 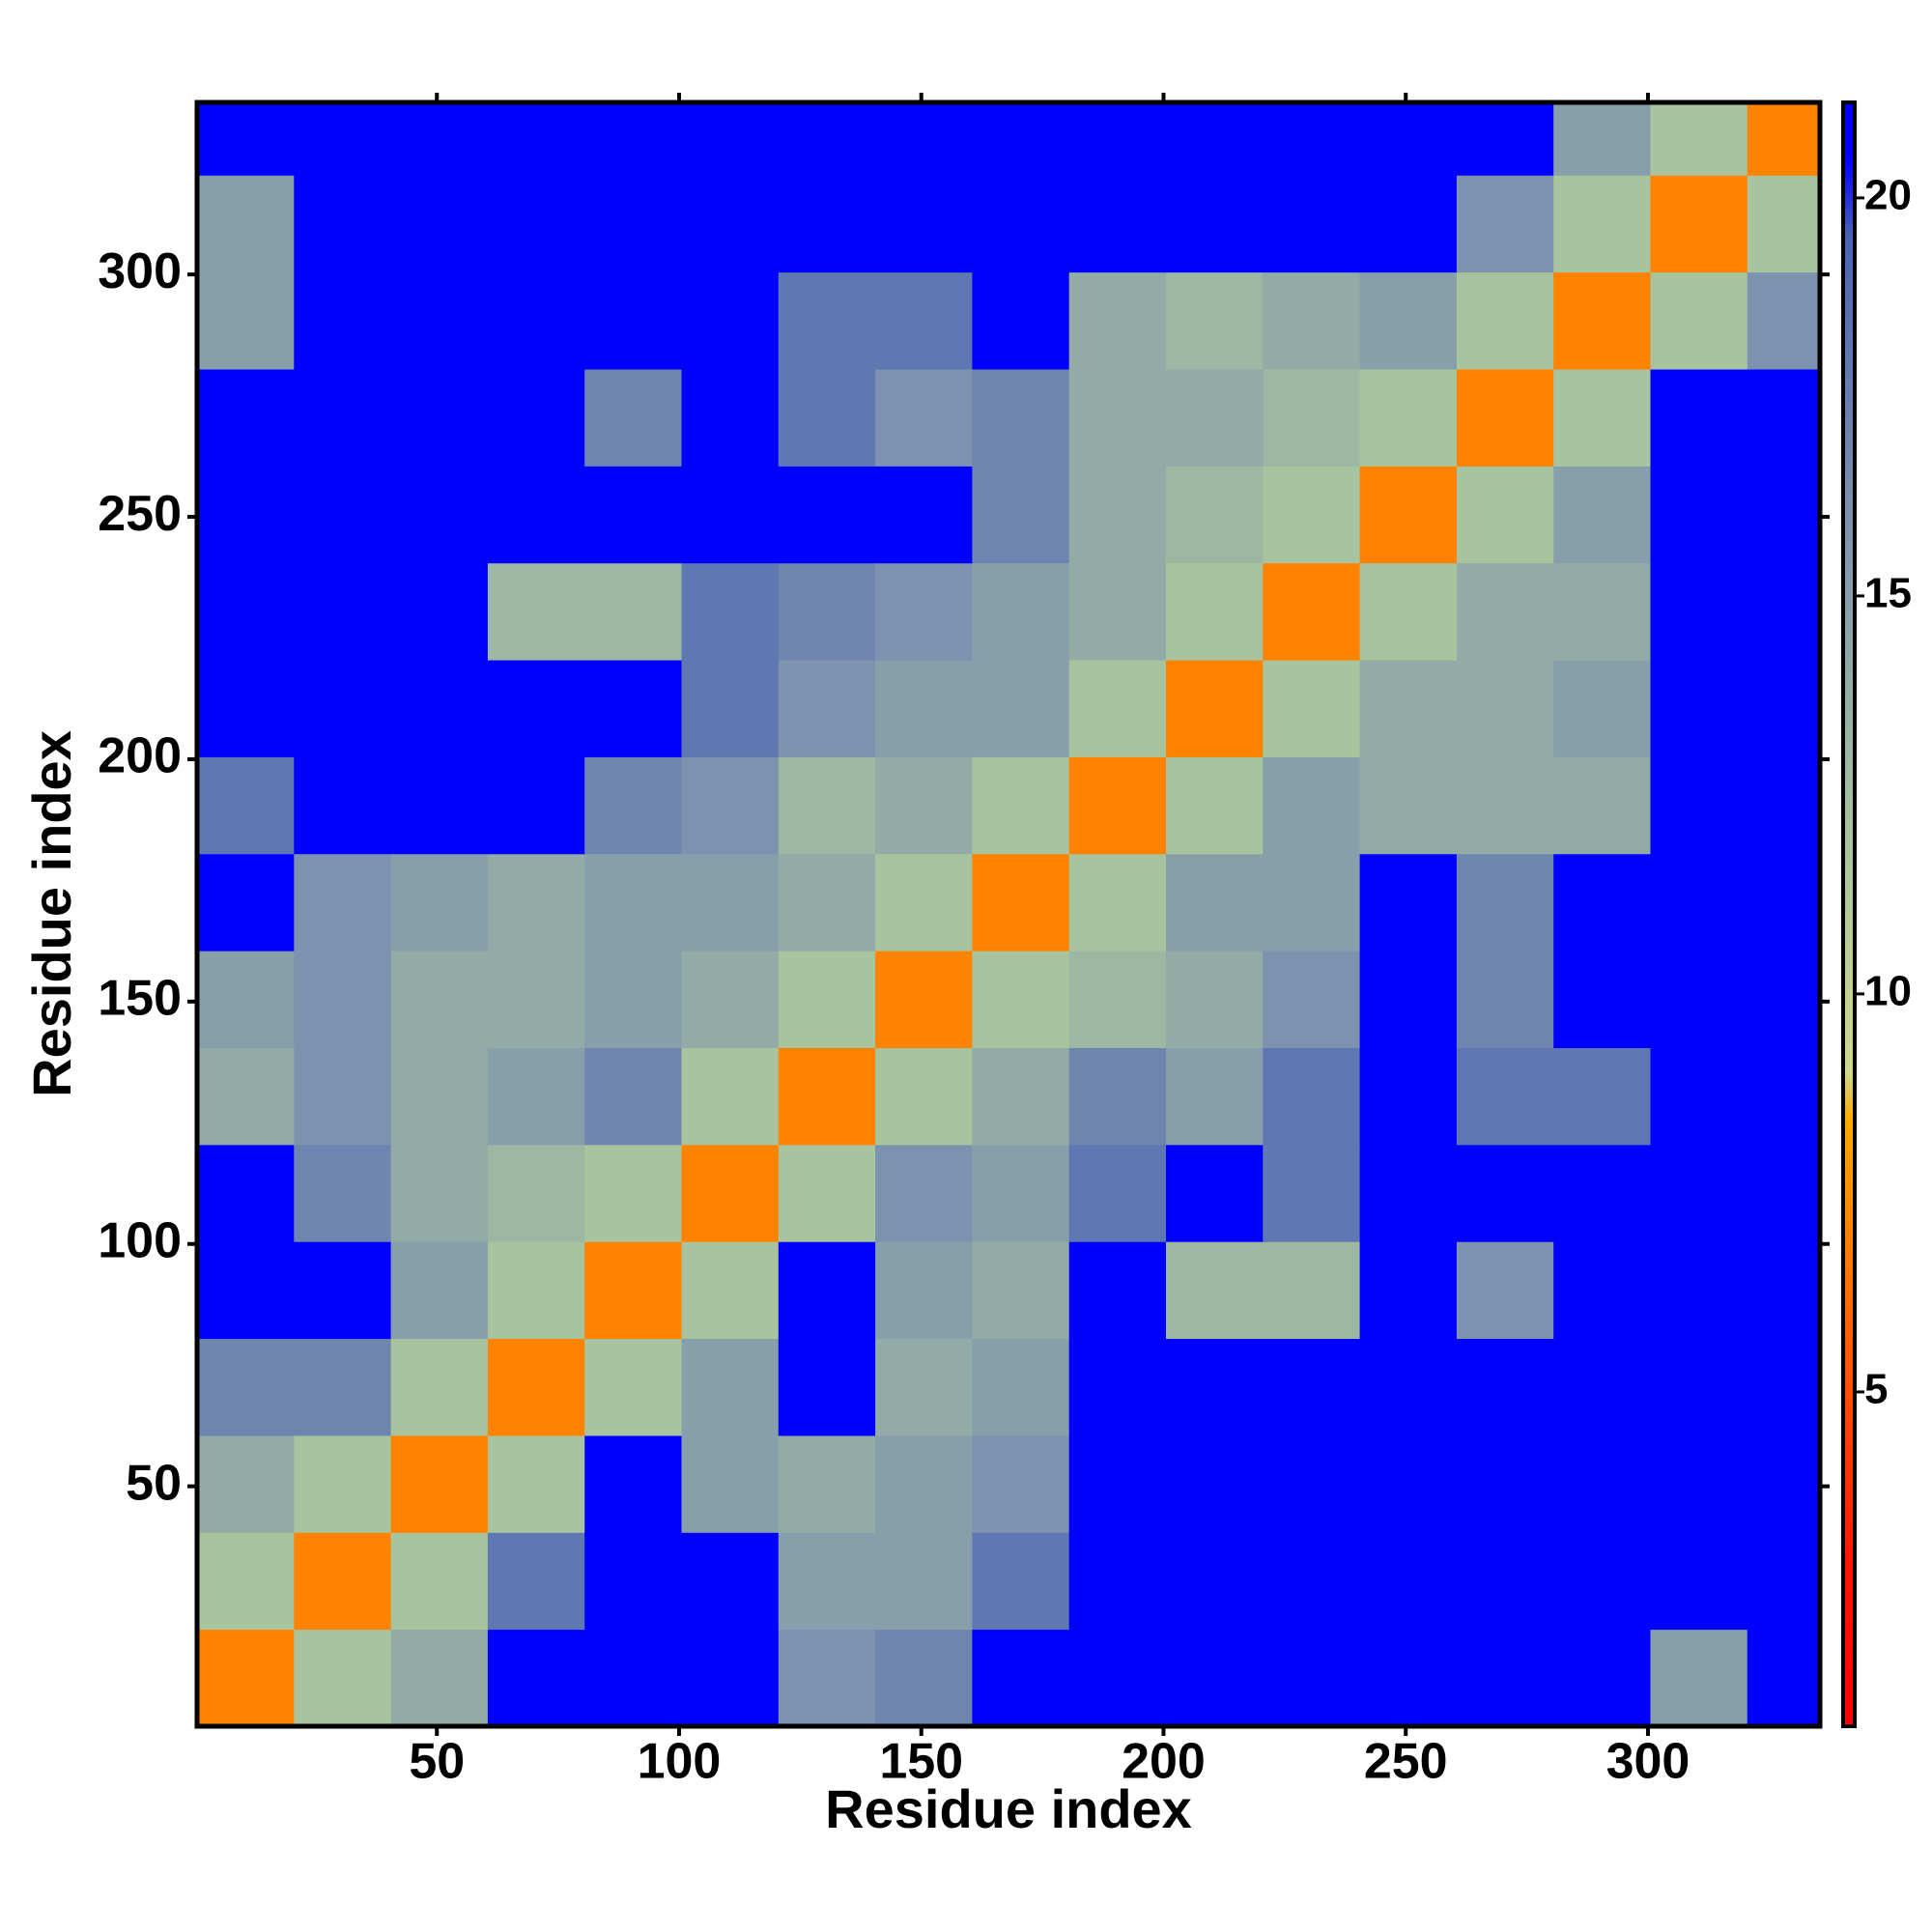 I want to click on y-tick-label: 100, so click(x=140, y=1240).